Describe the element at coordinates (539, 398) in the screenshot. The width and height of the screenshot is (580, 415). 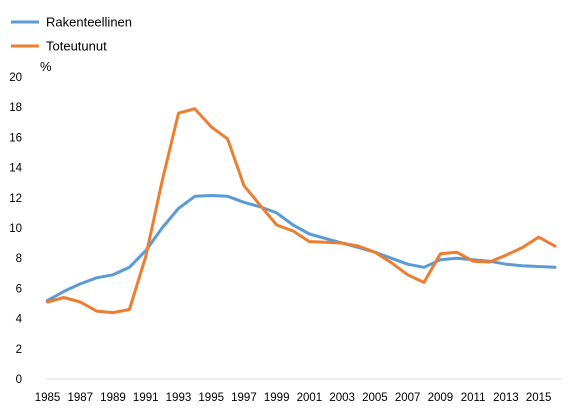
I see `x-tick-label: 2015` at that location.